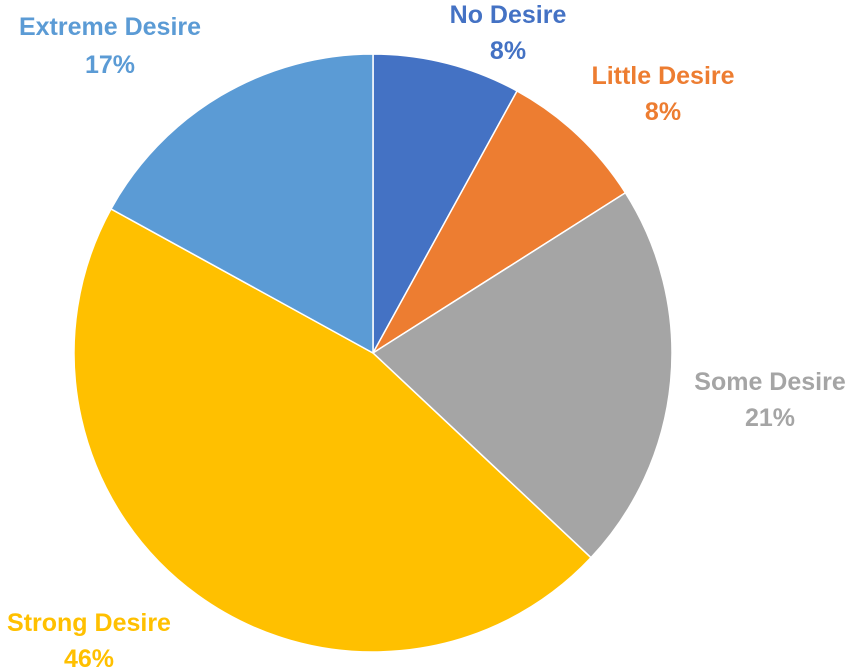  What do you see at coordinates (445, 203) in the screenshot?
I see `pie-slice-no-desire` at bounding box center [445, 203].